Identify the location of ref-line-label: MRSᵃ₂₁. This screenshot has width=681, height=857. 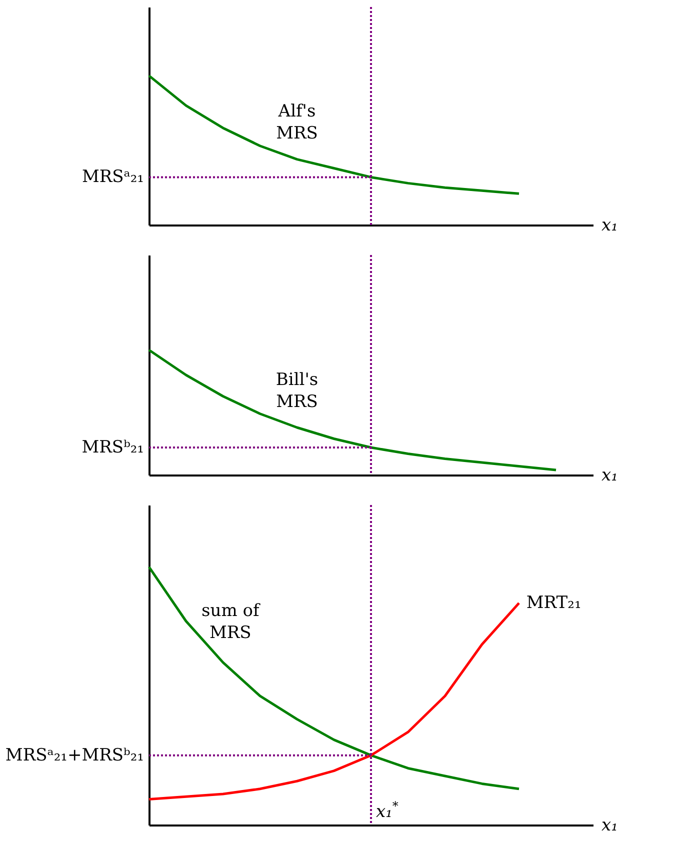
(113, 177).